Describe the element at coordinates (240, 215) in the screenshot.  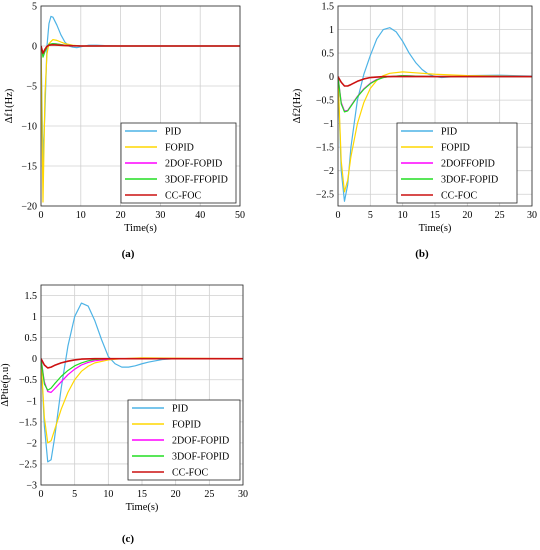
I see `x-tick-label: 50` at that location.